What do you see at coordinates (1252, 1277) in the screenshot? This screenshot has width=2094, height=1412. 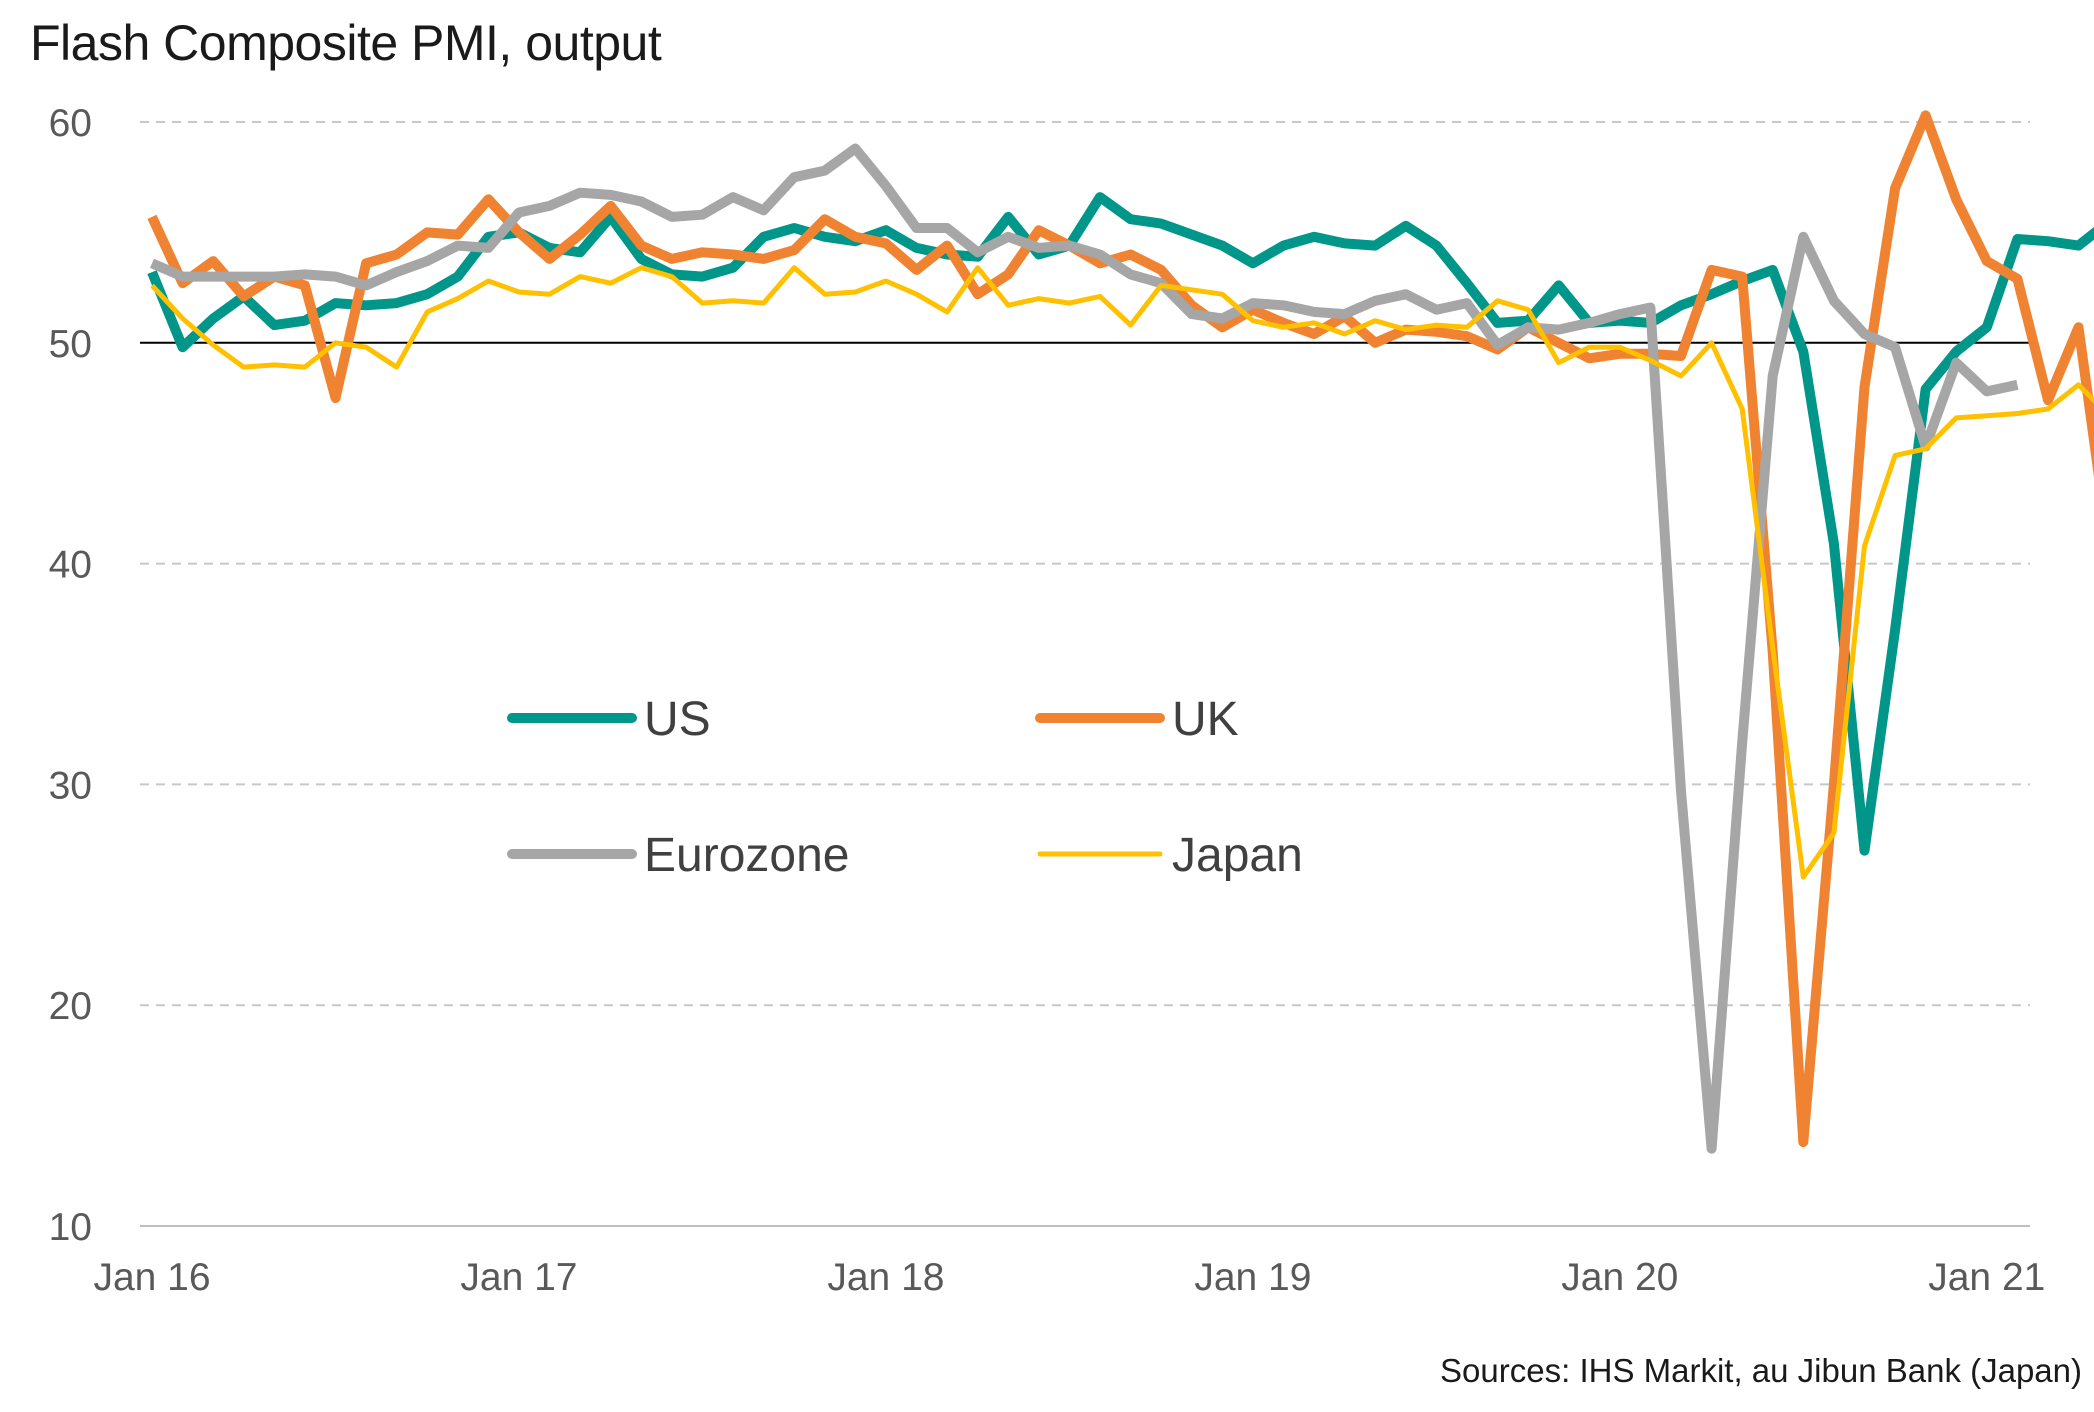 I see `x-tick-label: Jan 19` at bounding box center [1252, 1277].